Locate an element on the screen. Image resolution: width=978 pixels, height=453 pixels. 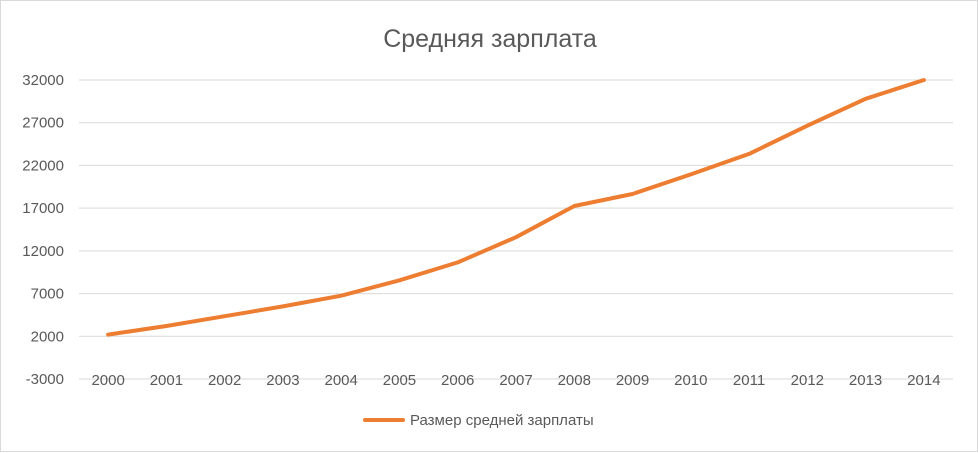
x-tick-label: 2005 is located at coordinates (399, 380).